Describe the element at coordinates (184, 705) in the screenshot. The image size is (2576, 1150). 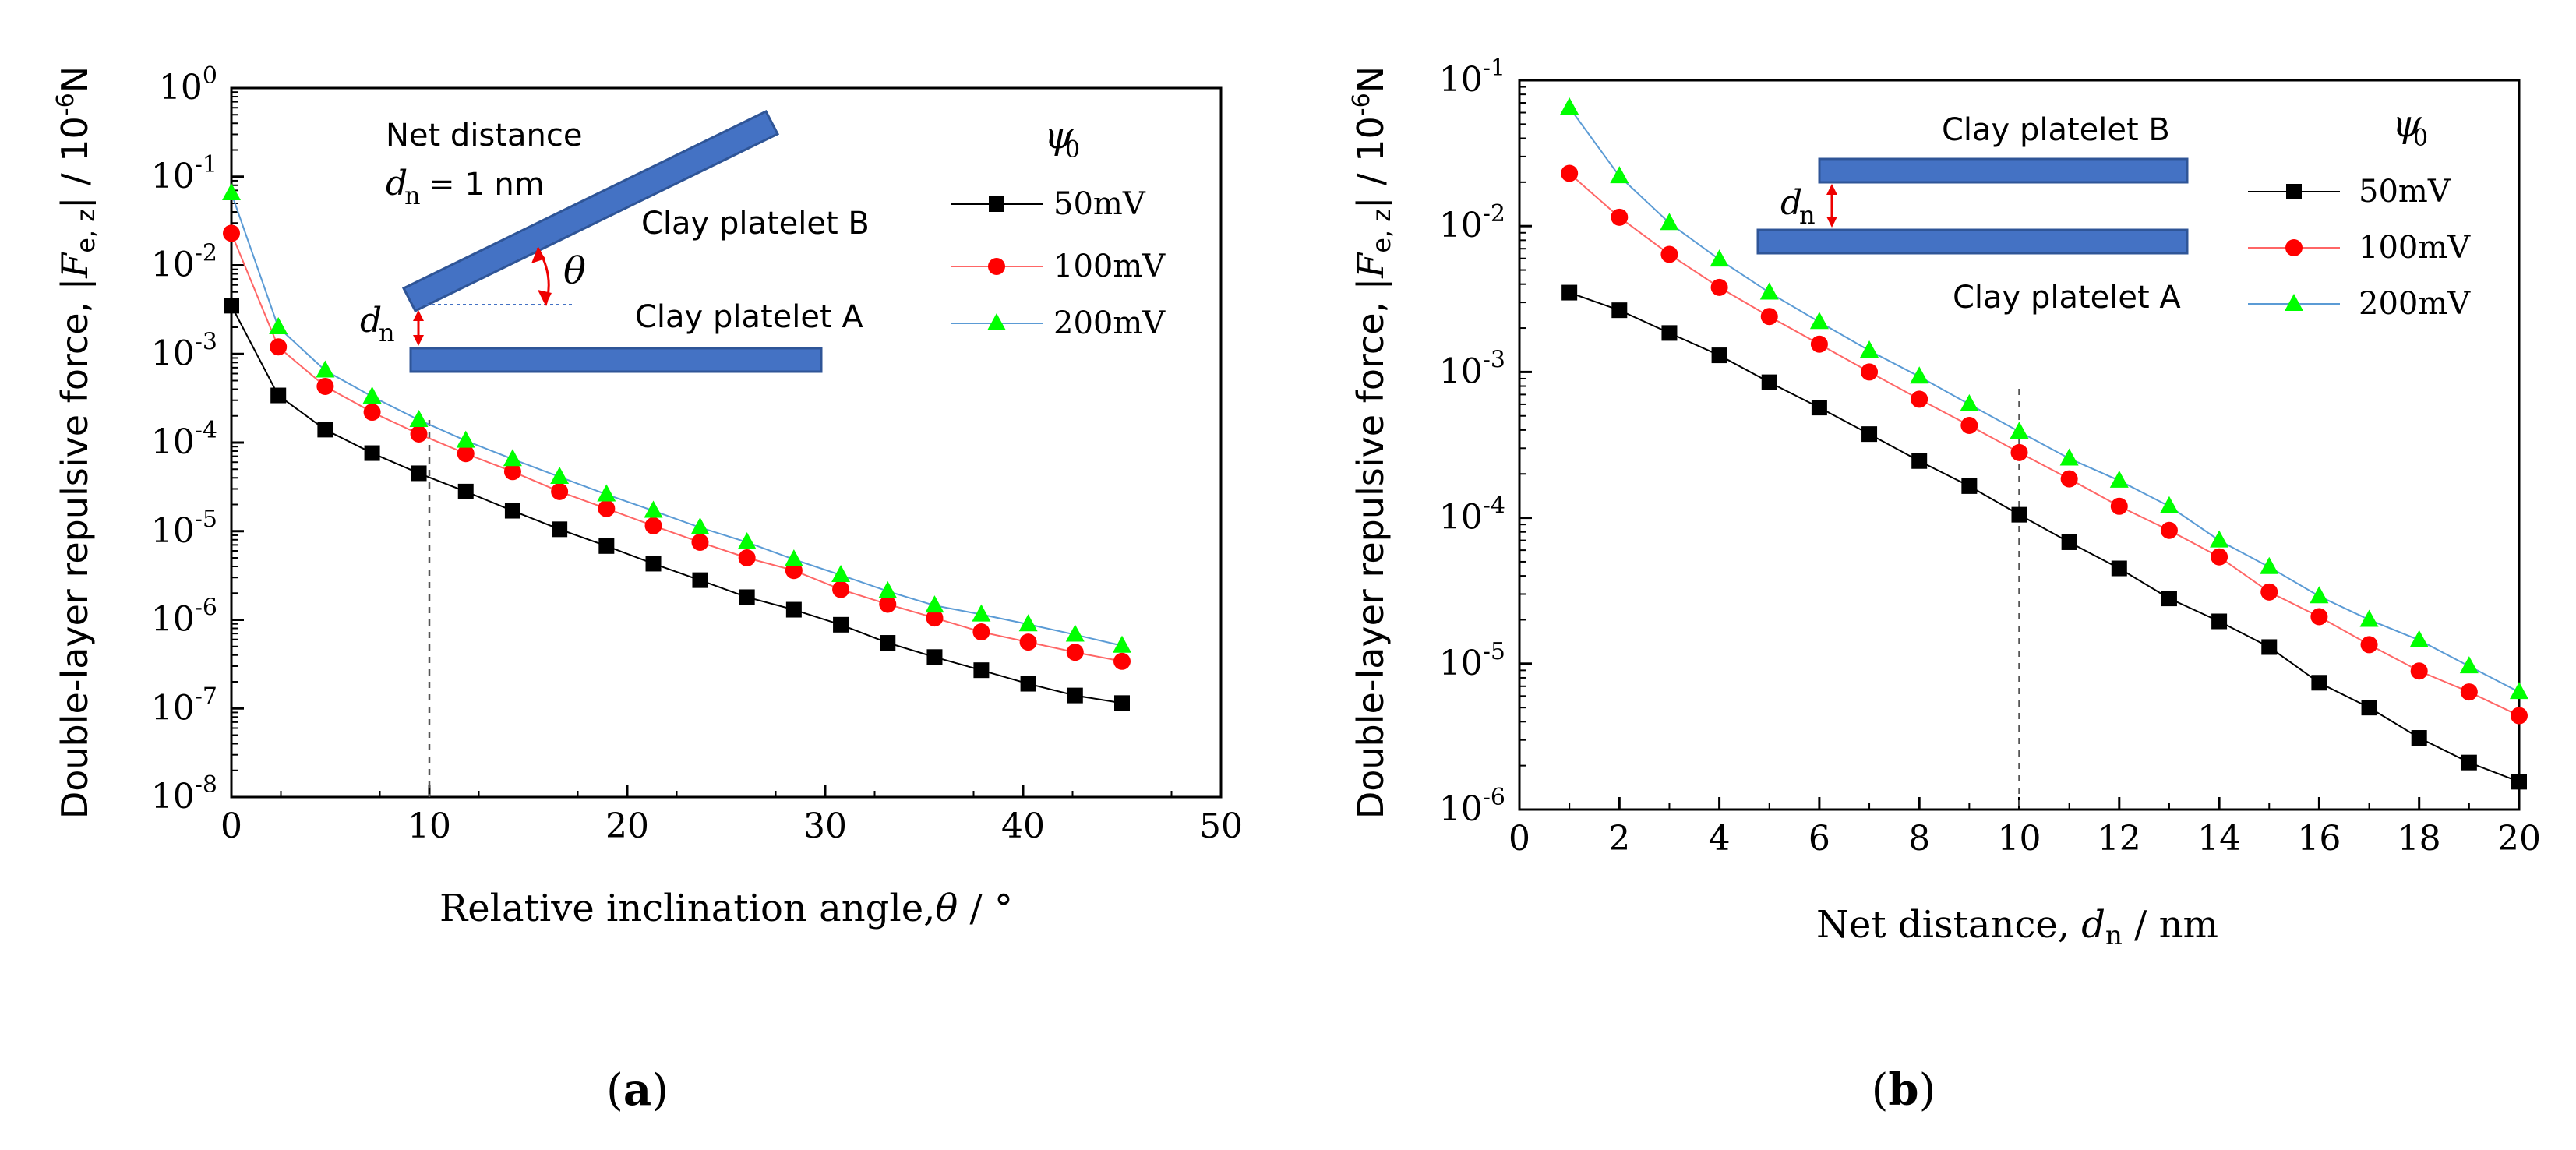
I see `y-tick-label: 10⁻⁷` at that location.